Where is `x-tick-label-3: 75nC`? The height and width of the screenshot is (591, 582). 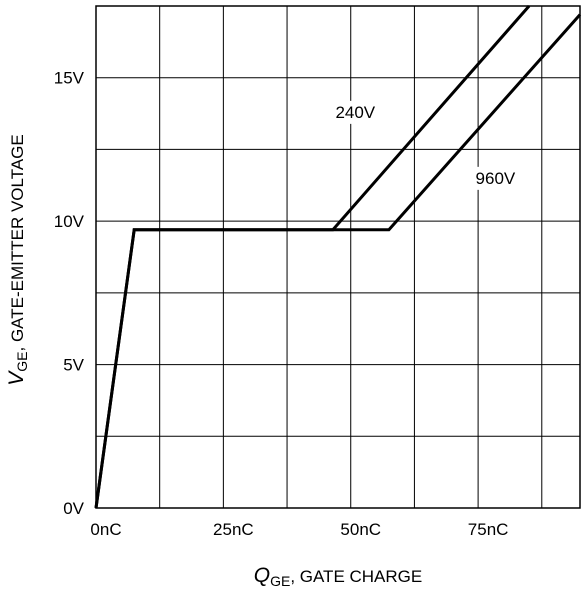 x-tick-label-3: 75nC is located at coordinates (488, 529).